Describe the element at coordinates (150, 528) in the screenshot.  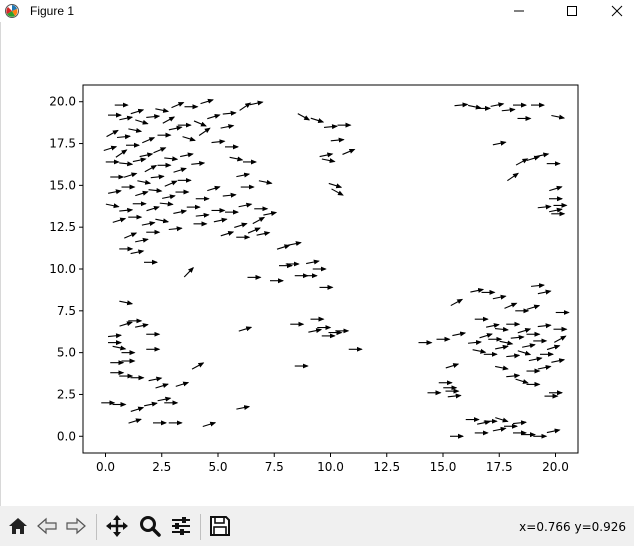
I see `zoom-button` at that location.